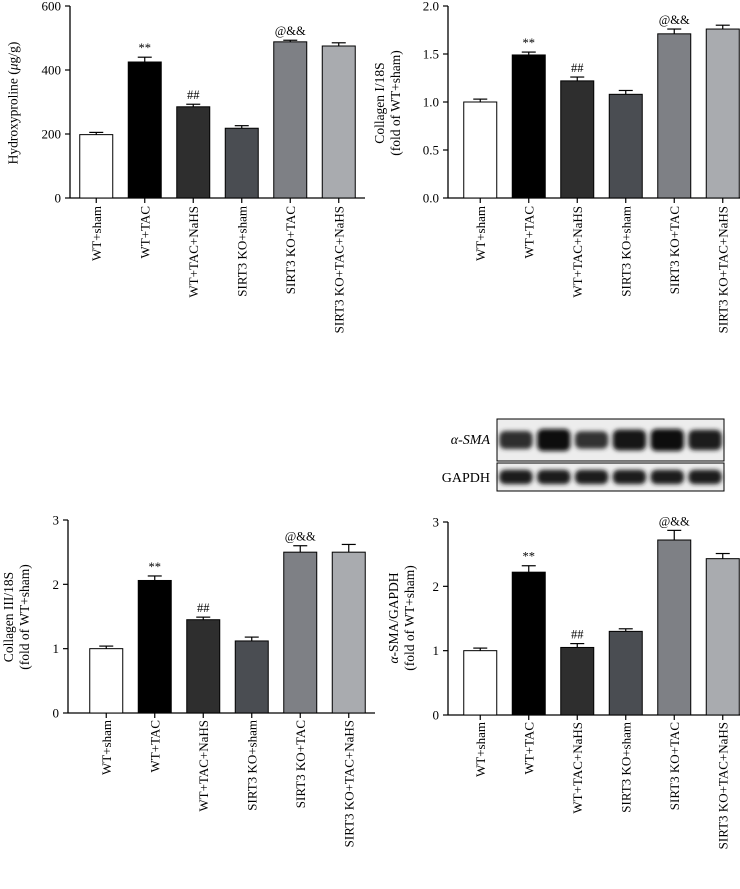 The width and height of the screenshot is (740, 889). Describe the element at coordinates (431, 7) in the screenshot. I see `y-tick-label: 2.0` at that location.